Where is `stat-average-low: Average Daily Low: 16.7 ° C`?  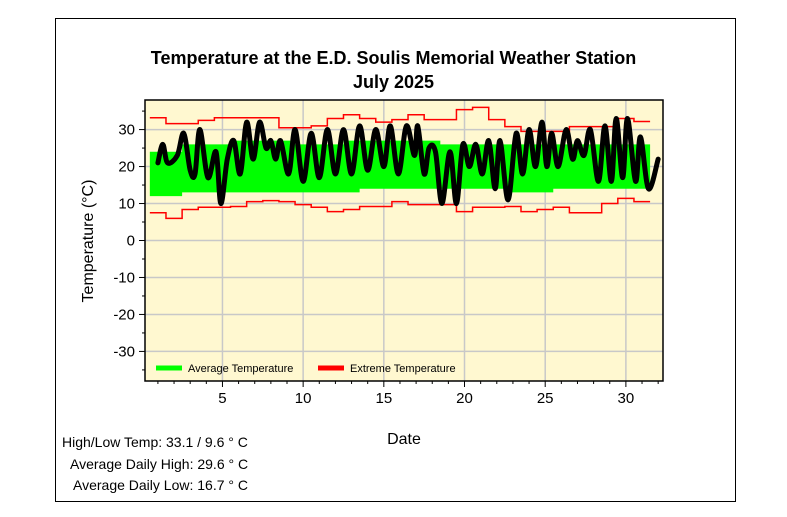
stat-average-low: Average Daily Low: 16.7 ° C is located at coordinates (160, 485).